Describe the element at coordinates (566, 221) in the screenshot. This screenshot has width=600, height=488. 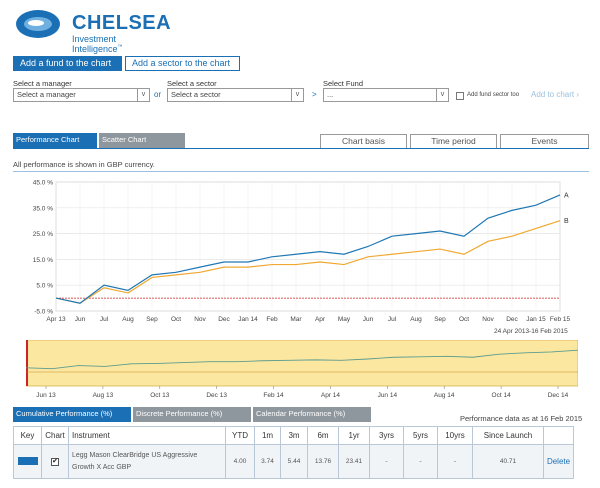
I see `series-label-b: B` at that location.